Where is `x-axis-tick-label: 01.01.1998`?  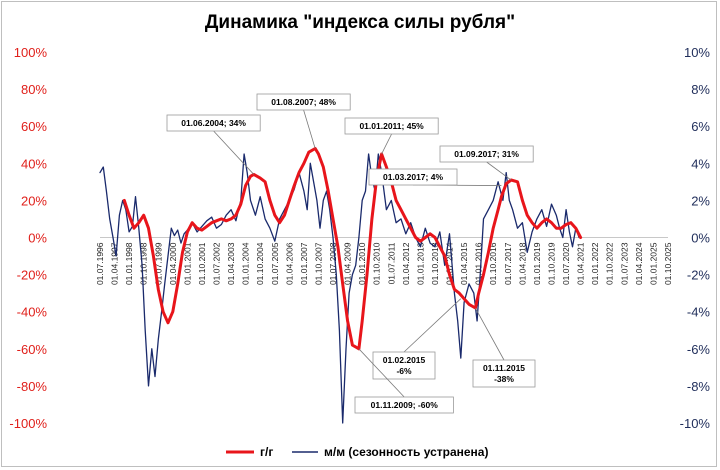
x-axis-tick-label: 01.01.1998 is located at coordinates (129, 263).